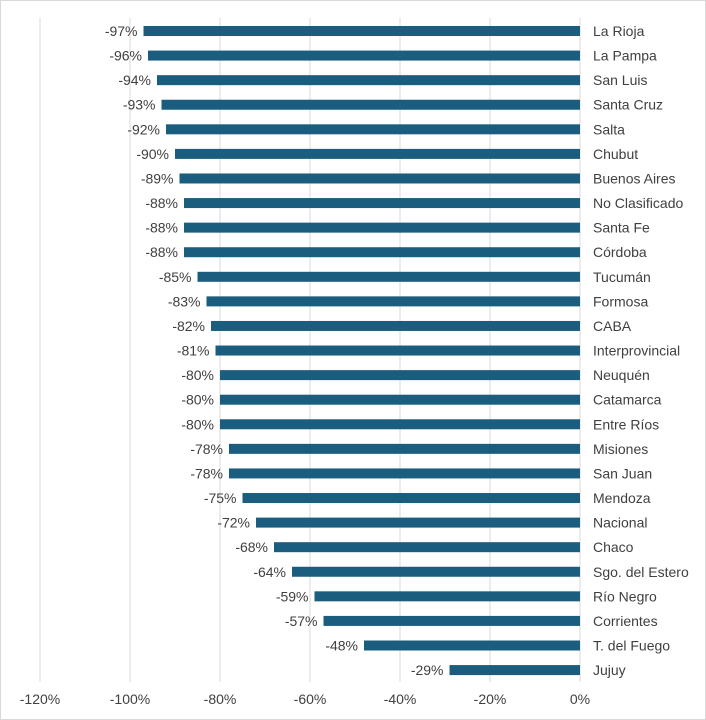 This screenshot has height=720, width=706. I want to click on category-label: Nacional, so click(620, 523).